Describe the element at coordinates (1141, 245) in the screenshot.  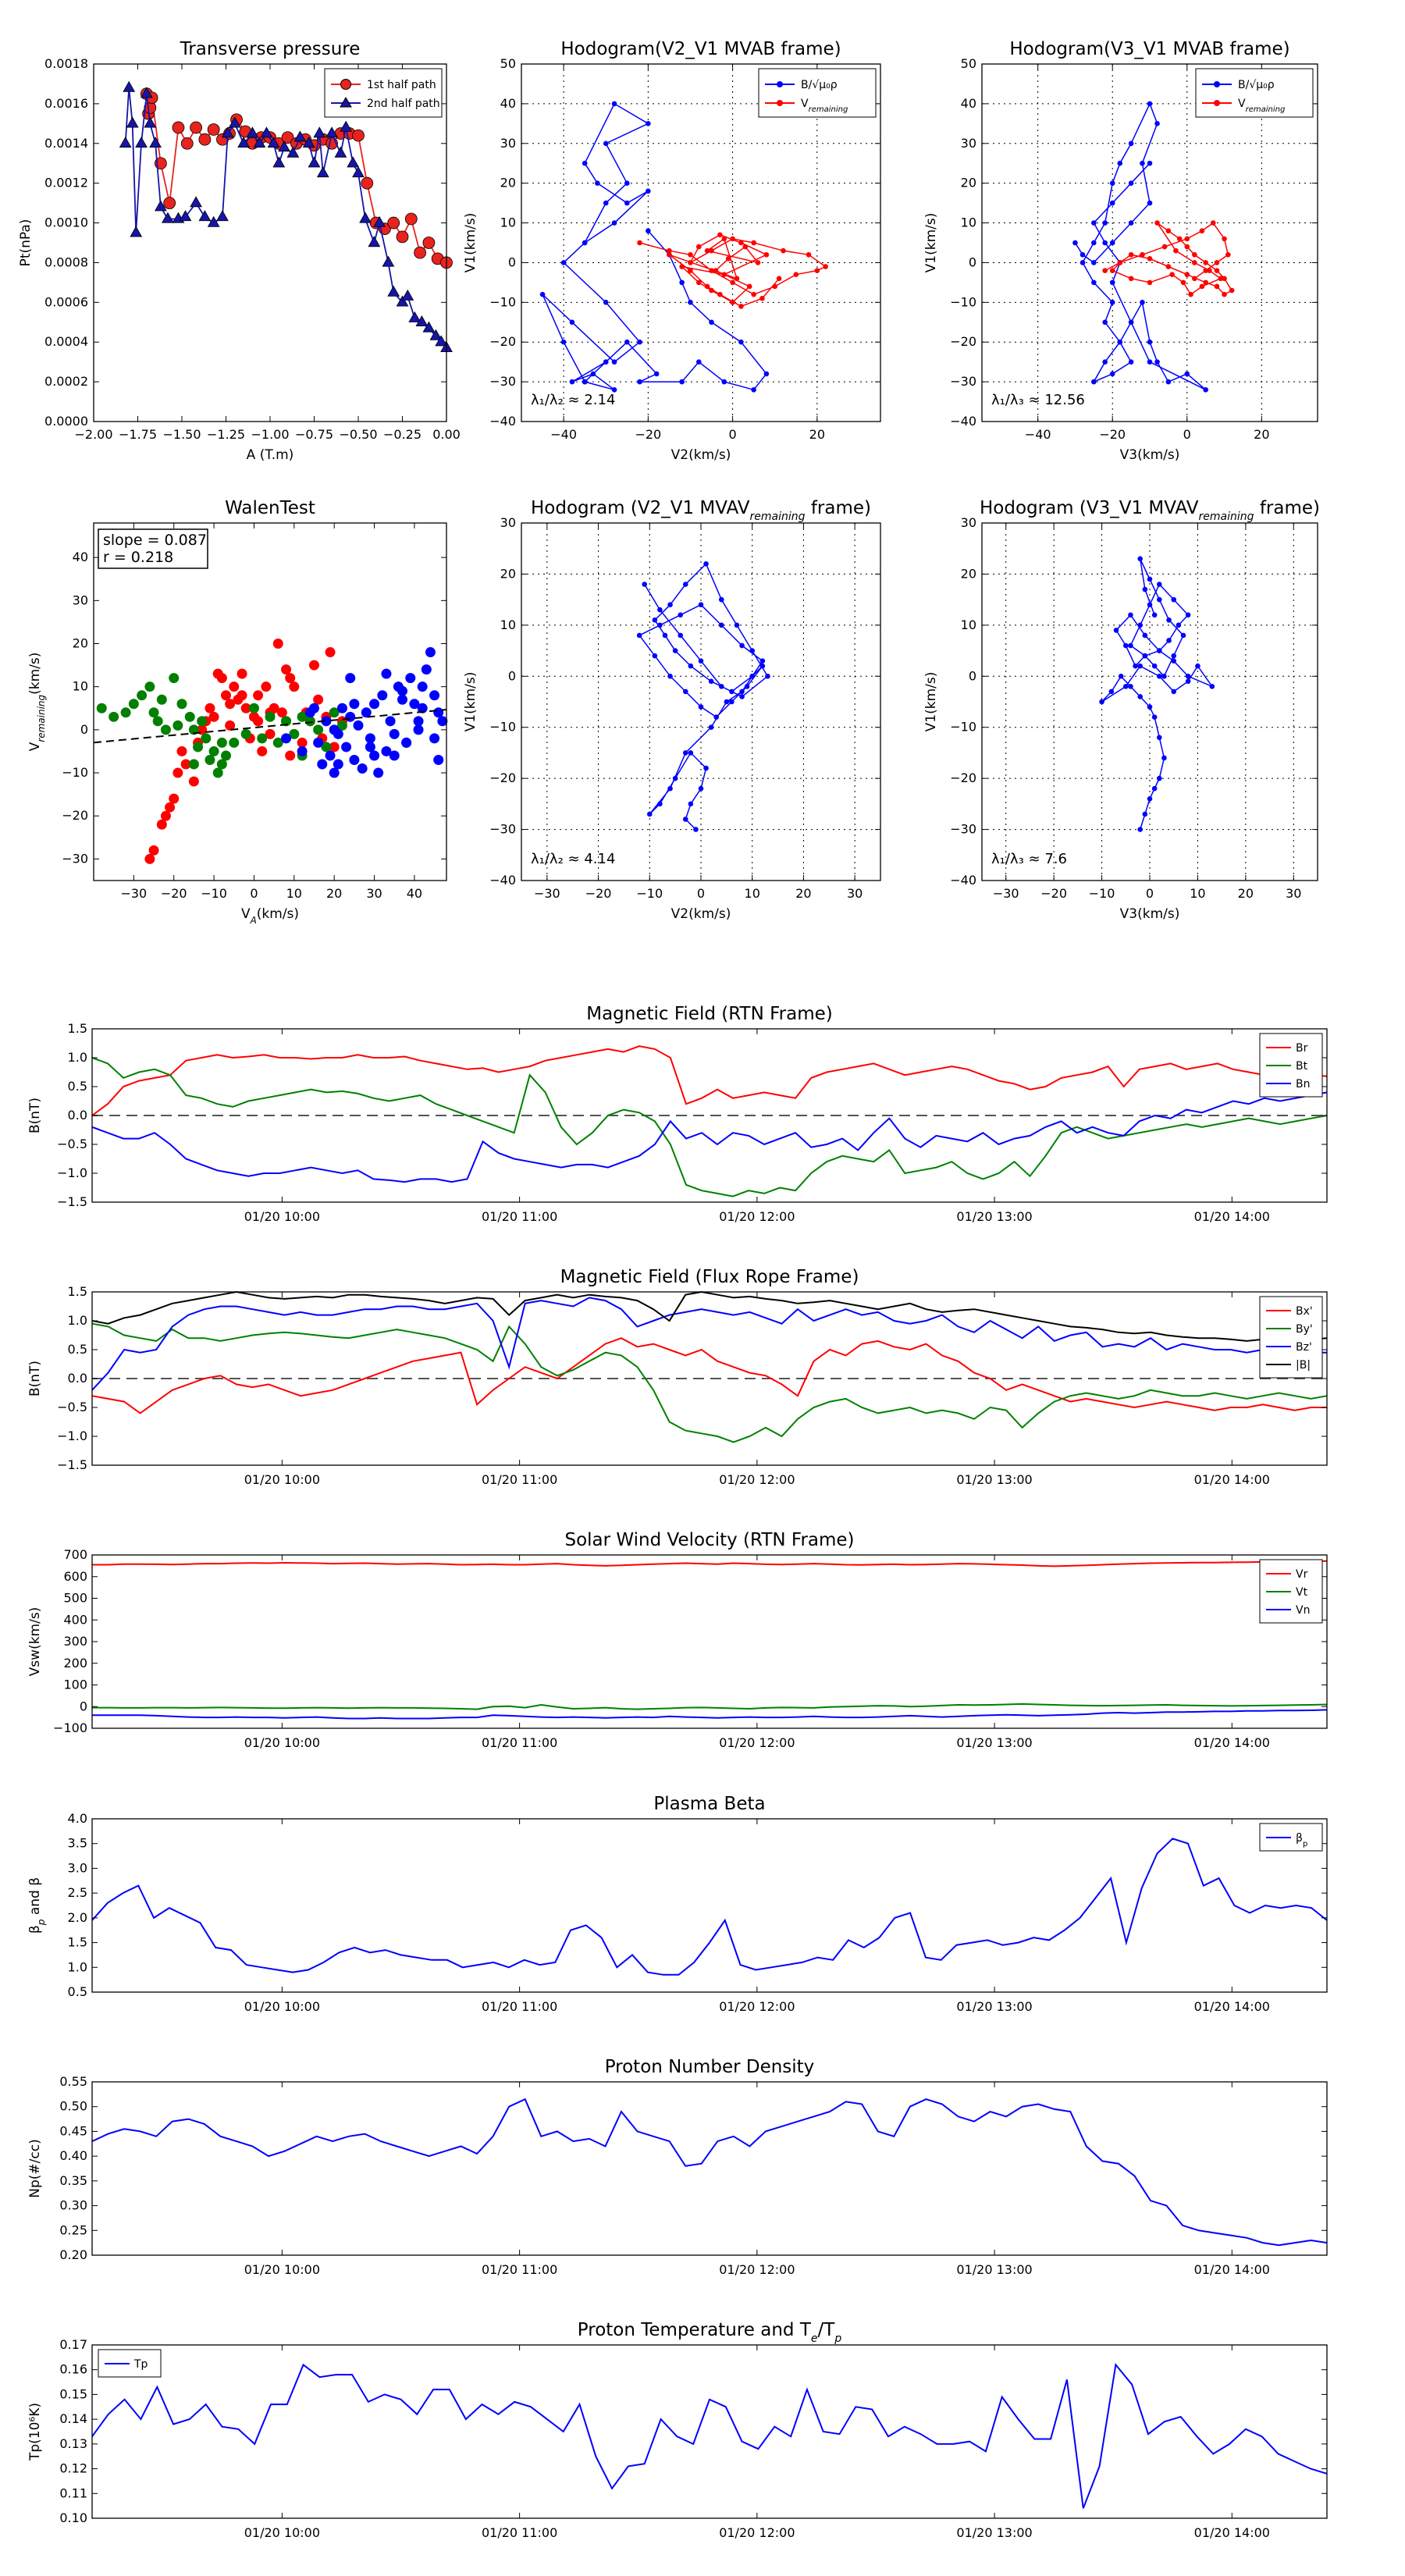
I see `series-line-B/√μ₀ρ` at that location.